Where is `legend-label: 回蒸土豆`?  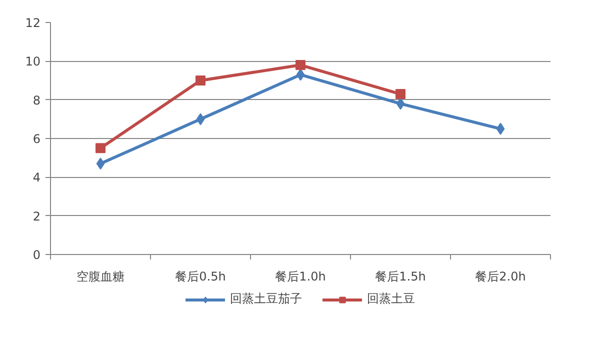 legend-label: 回蒸土豆 is located at coordinates (391, 299).